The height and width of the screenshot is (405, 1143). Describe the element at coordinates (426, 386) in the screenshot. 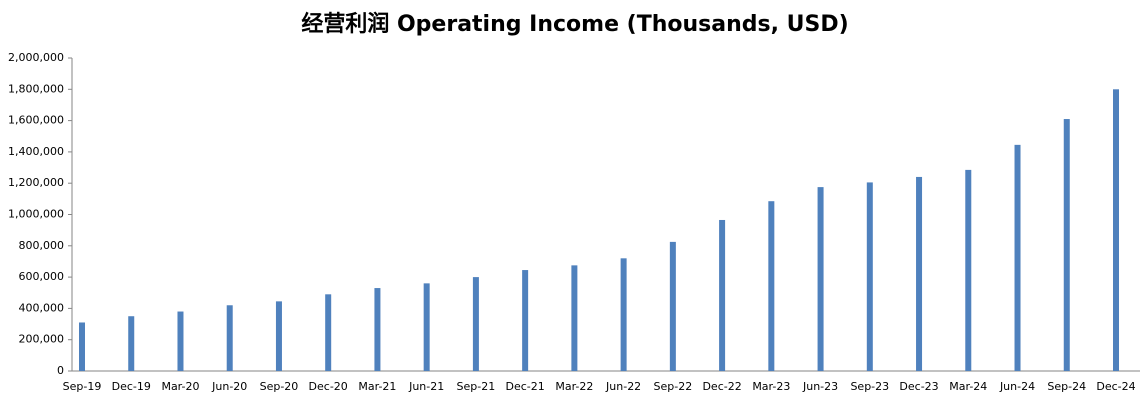

I see `x-tick-label: Jun-21` at that location.